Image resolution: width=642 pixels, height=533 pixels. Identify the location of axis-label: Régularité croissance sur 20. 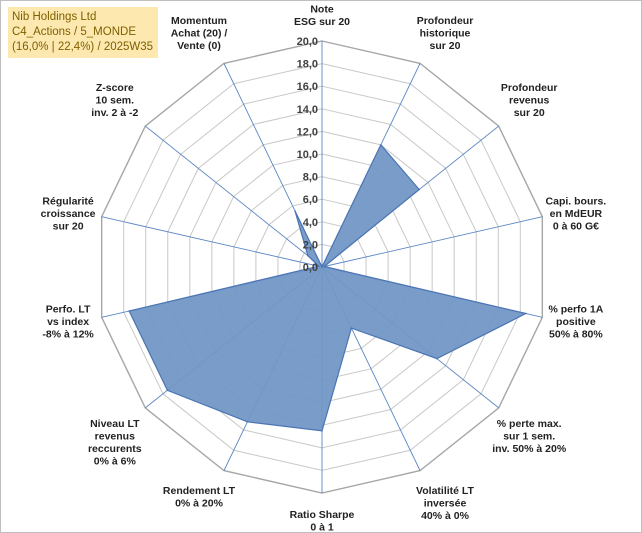
(68, 214).